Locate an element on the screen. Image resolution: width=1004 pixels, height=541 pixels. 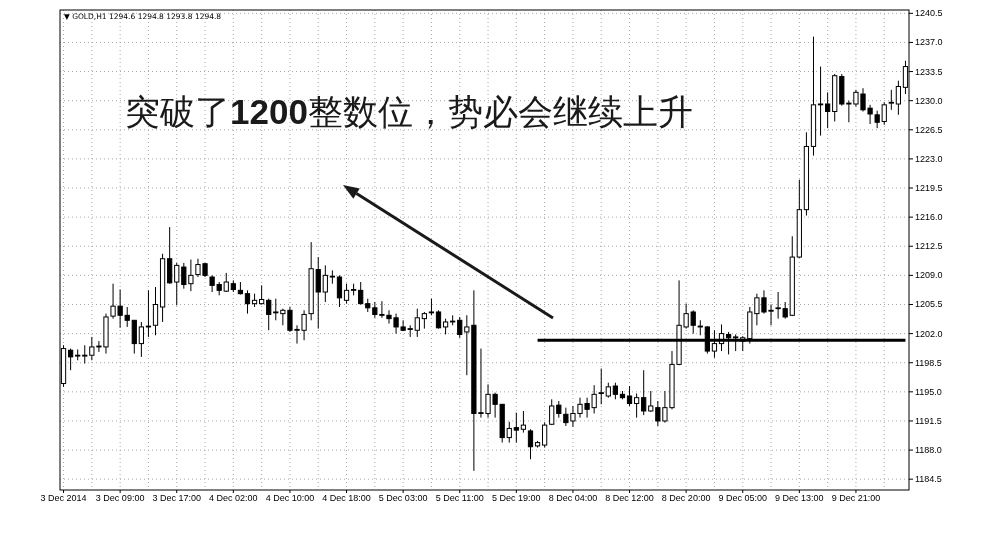
y-tick-label: 1195.0 is located at coordinates (928, 391).